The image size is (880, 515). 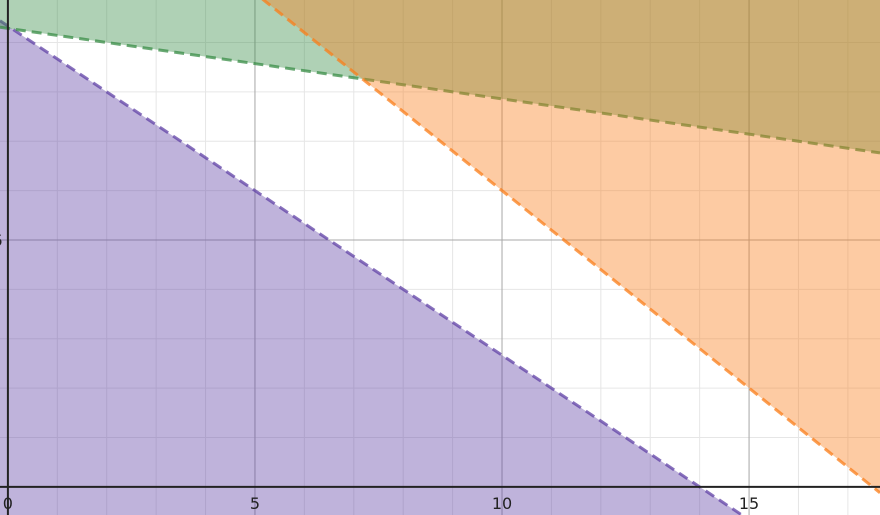 What do you see at coordinates (502, 503) in the screenshot?
I see `x-tick-label: 10` at bounding box center [502, 503].